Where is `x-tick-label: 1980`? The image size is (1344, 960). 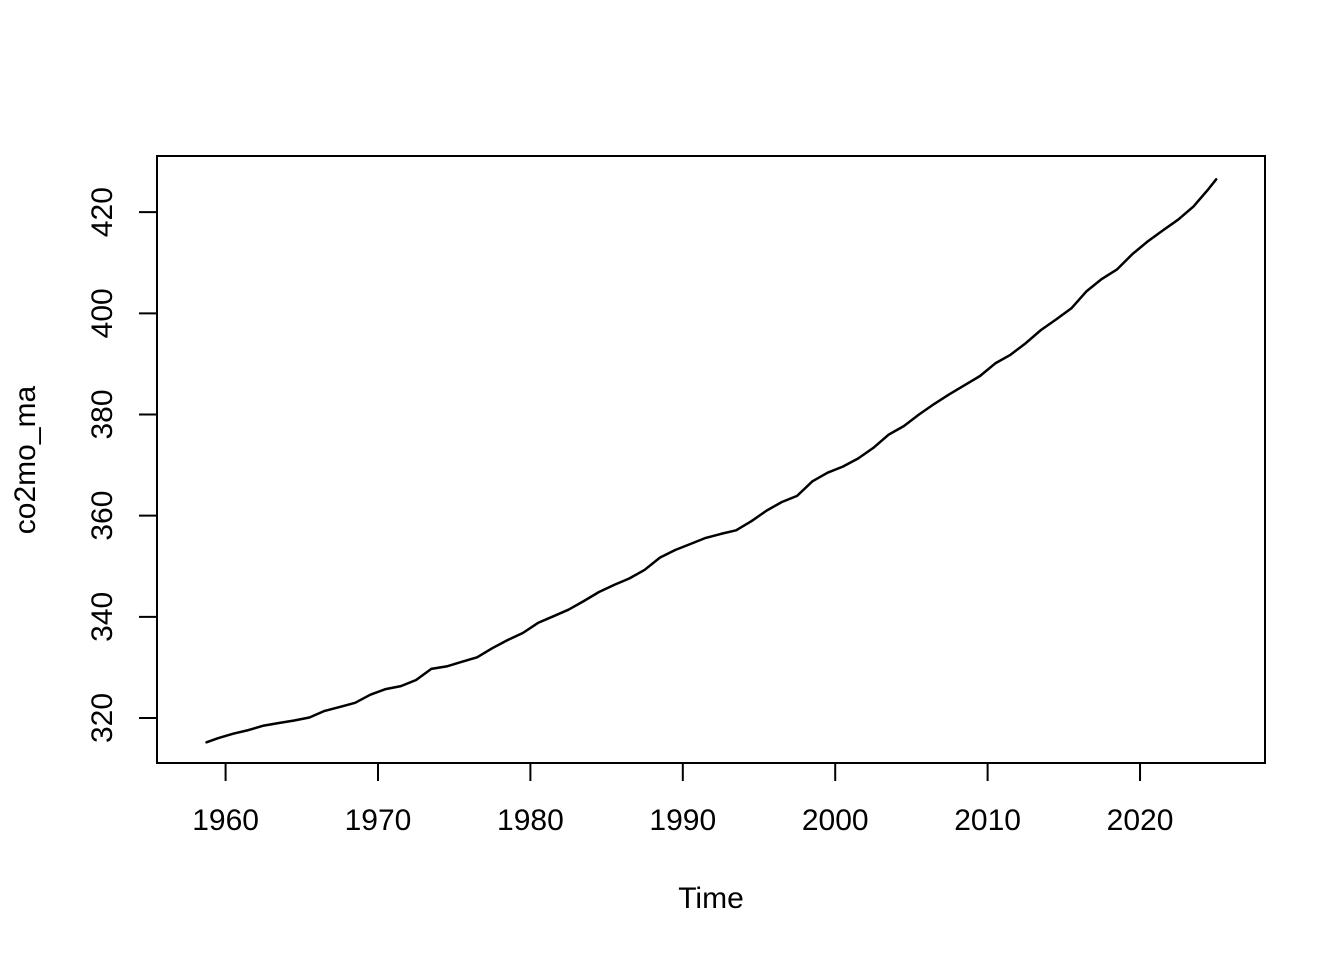 x-tick-label: 1980 is located at coordinates (530, 820).